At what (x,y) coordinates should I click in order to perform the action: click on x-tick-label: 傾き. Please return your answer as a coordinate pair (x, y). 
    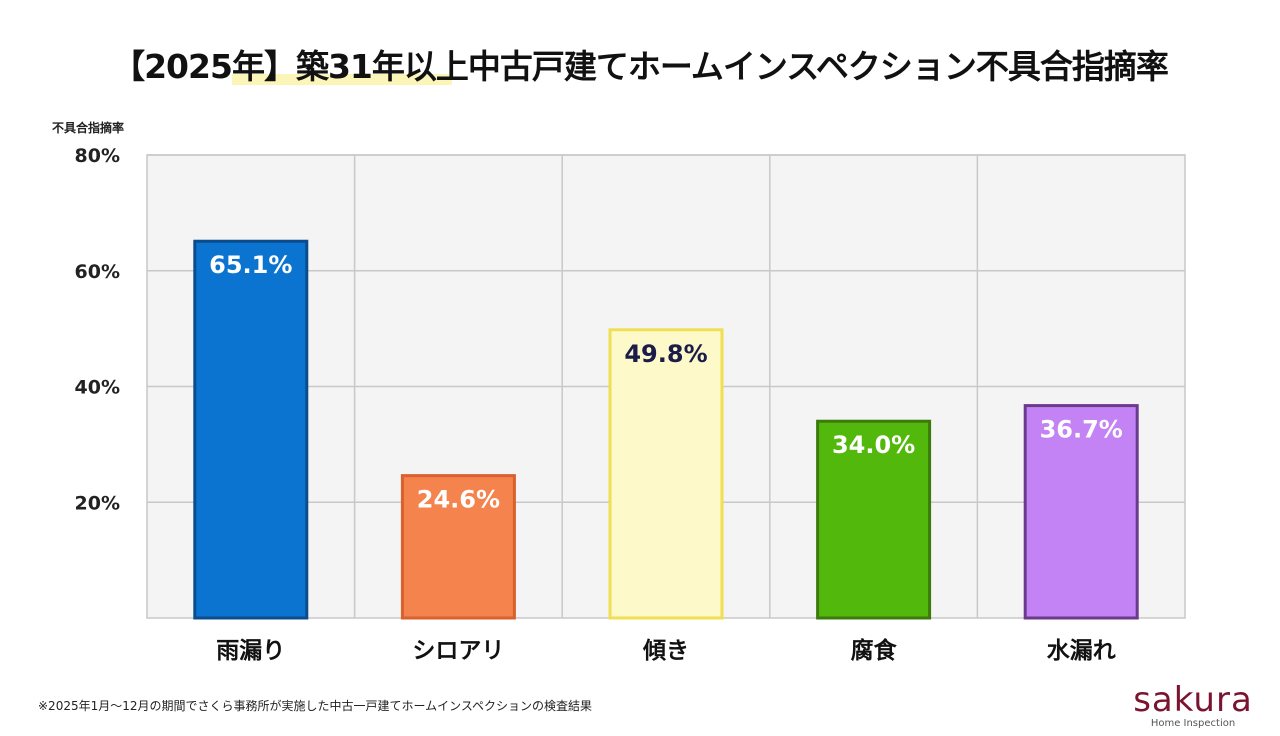
    Looking at the image, I should click on (665, 651).